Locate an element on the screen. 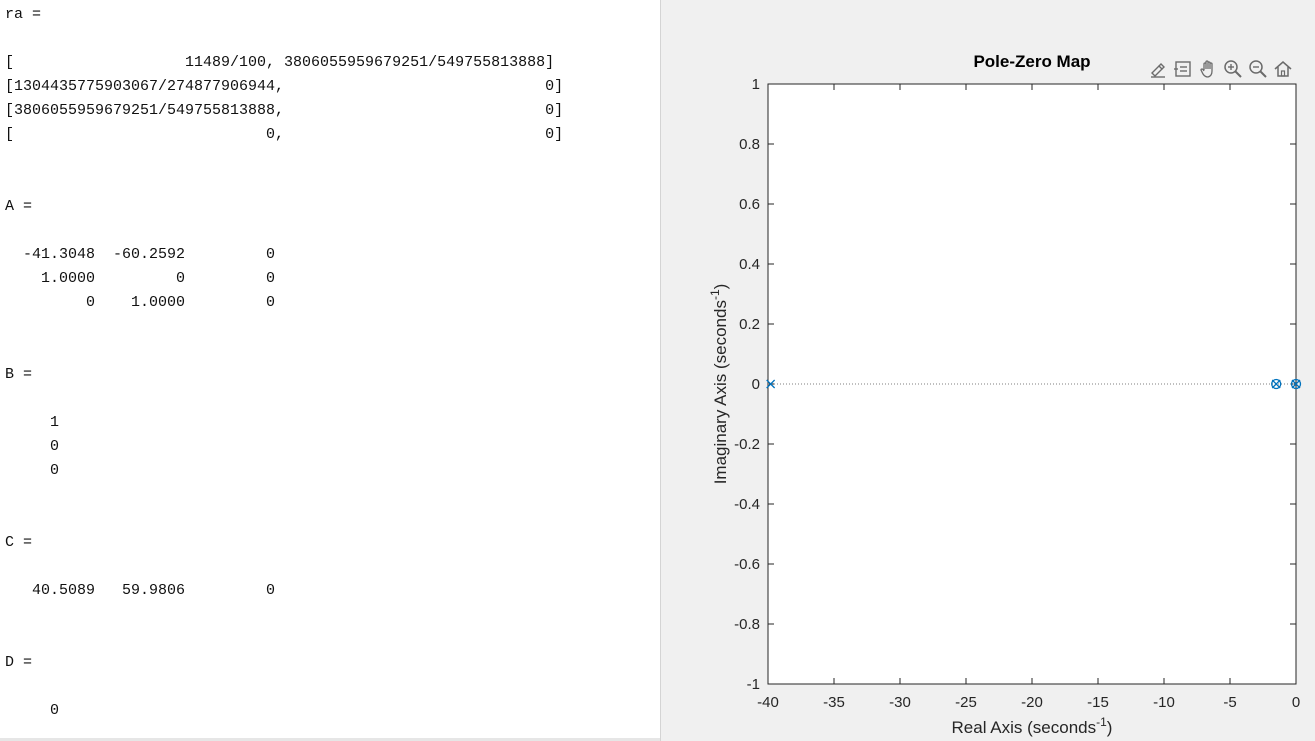  x-axis-label: Real Axis (seconds-1) is located at coordinates (1032, 726).